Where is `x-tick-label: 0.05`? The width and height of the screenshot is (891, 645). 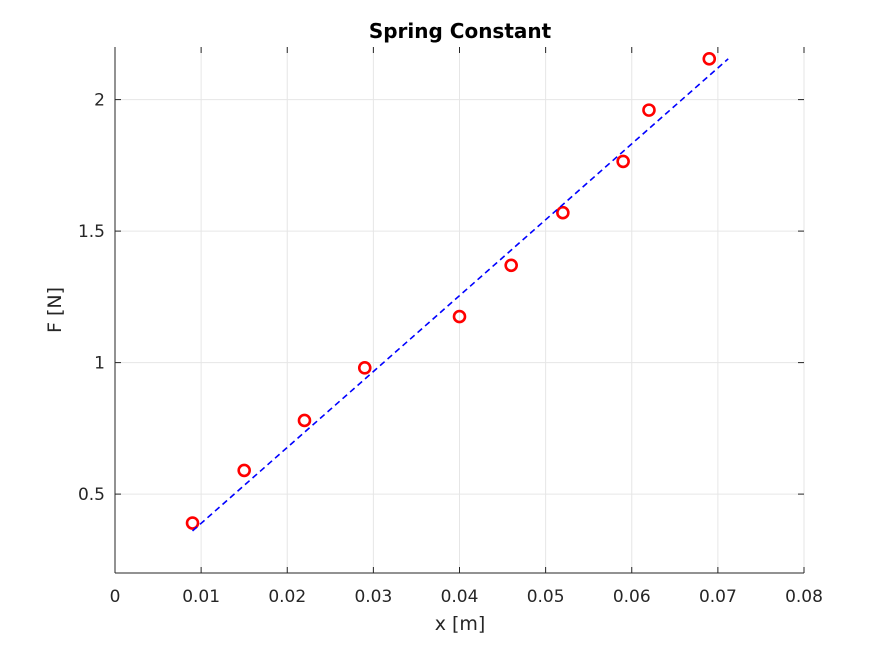 x-tick-label: 0.05 is located at coordinates (546, 597).